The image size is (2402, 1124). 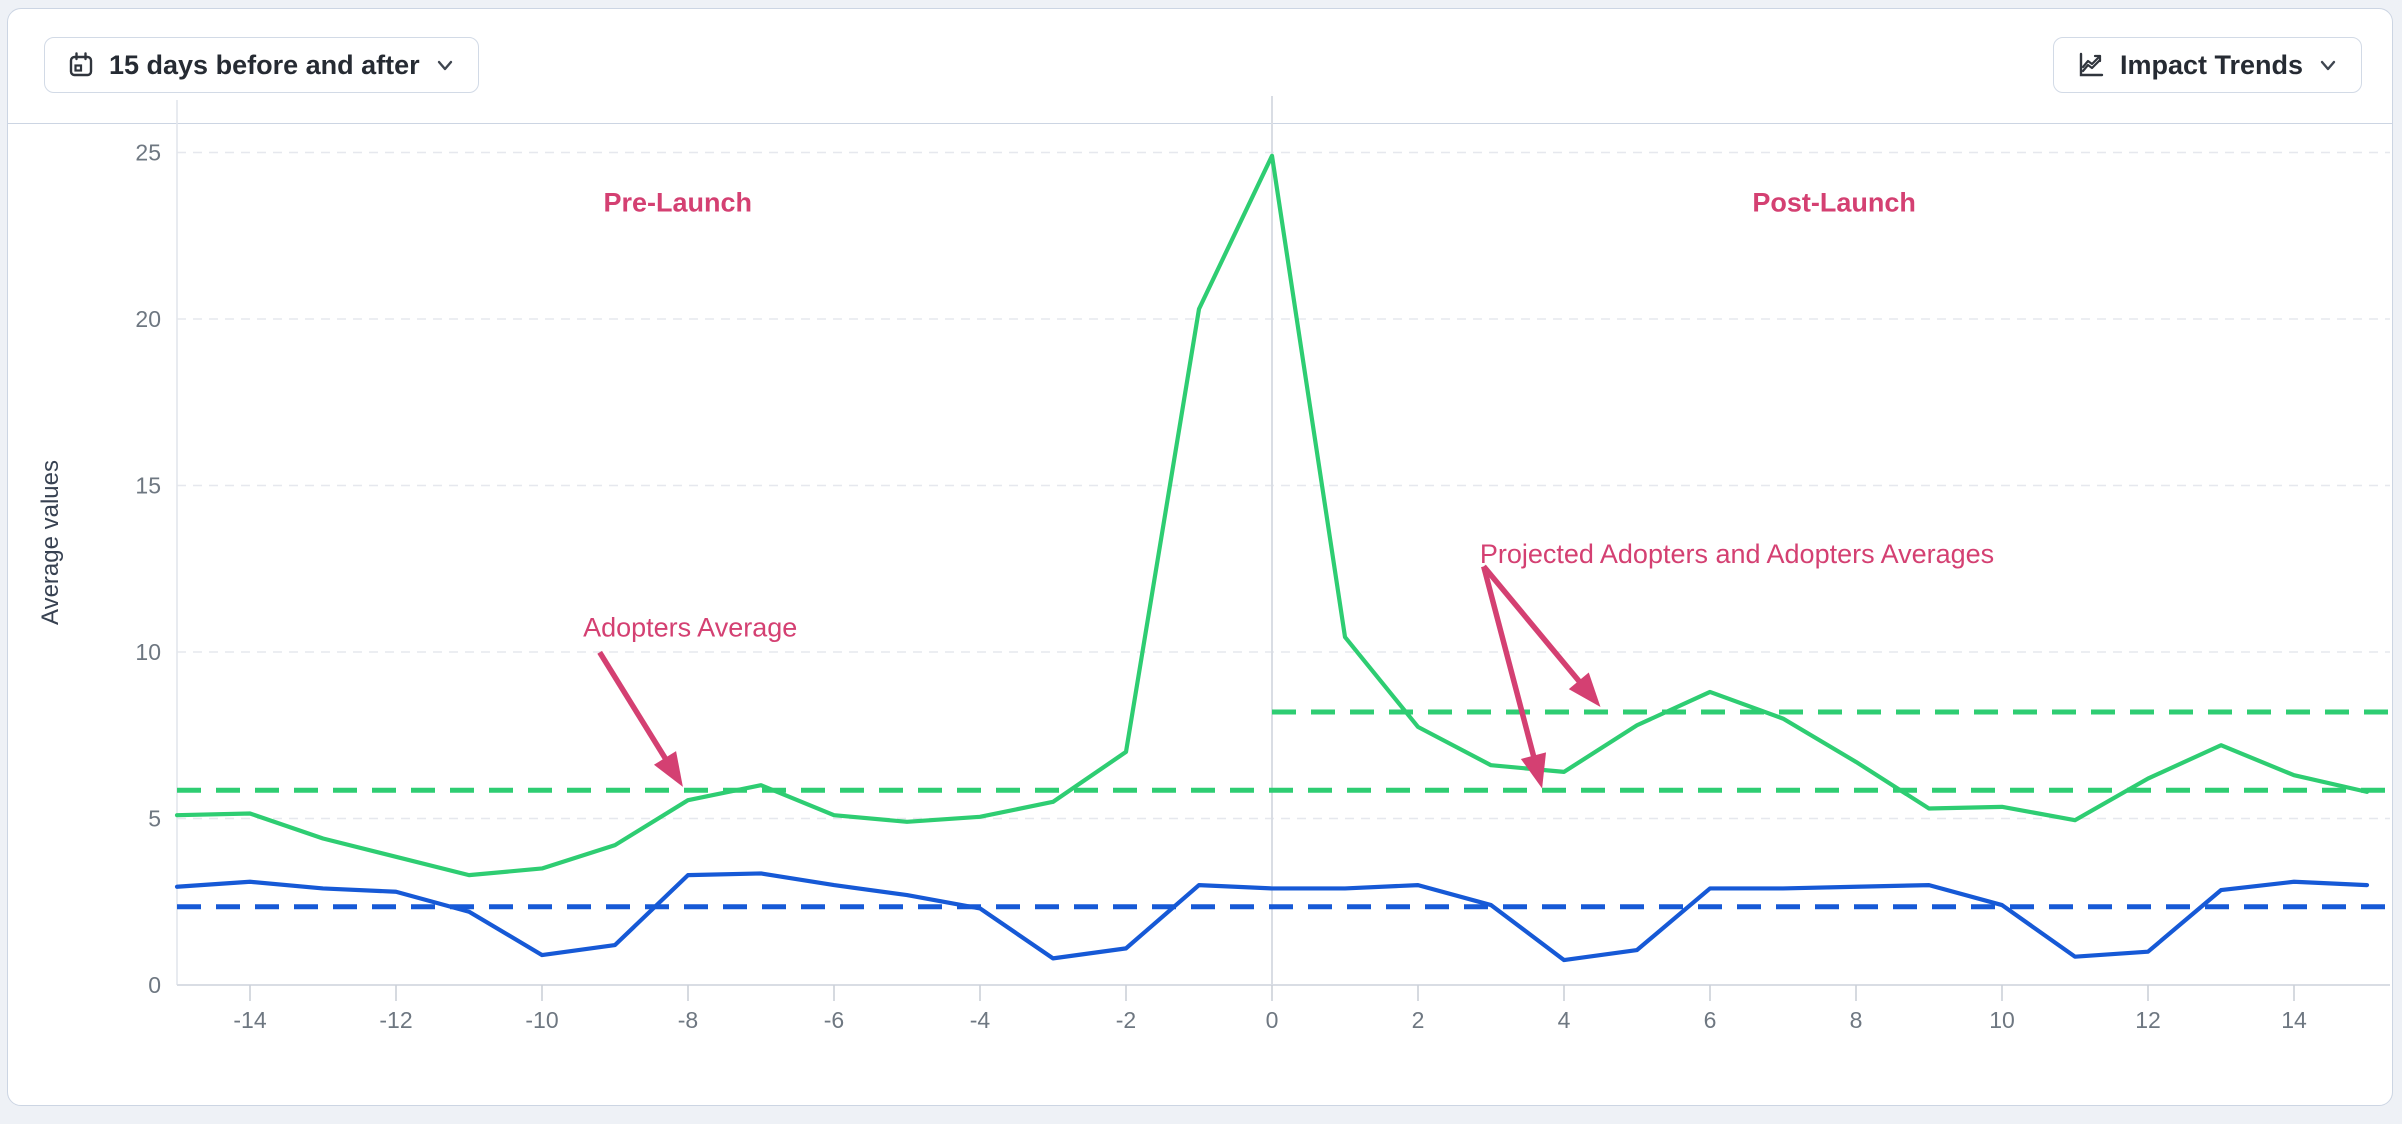 I want to click on trends-dropdown: Impact Trends, so click(x=2207, y=65).